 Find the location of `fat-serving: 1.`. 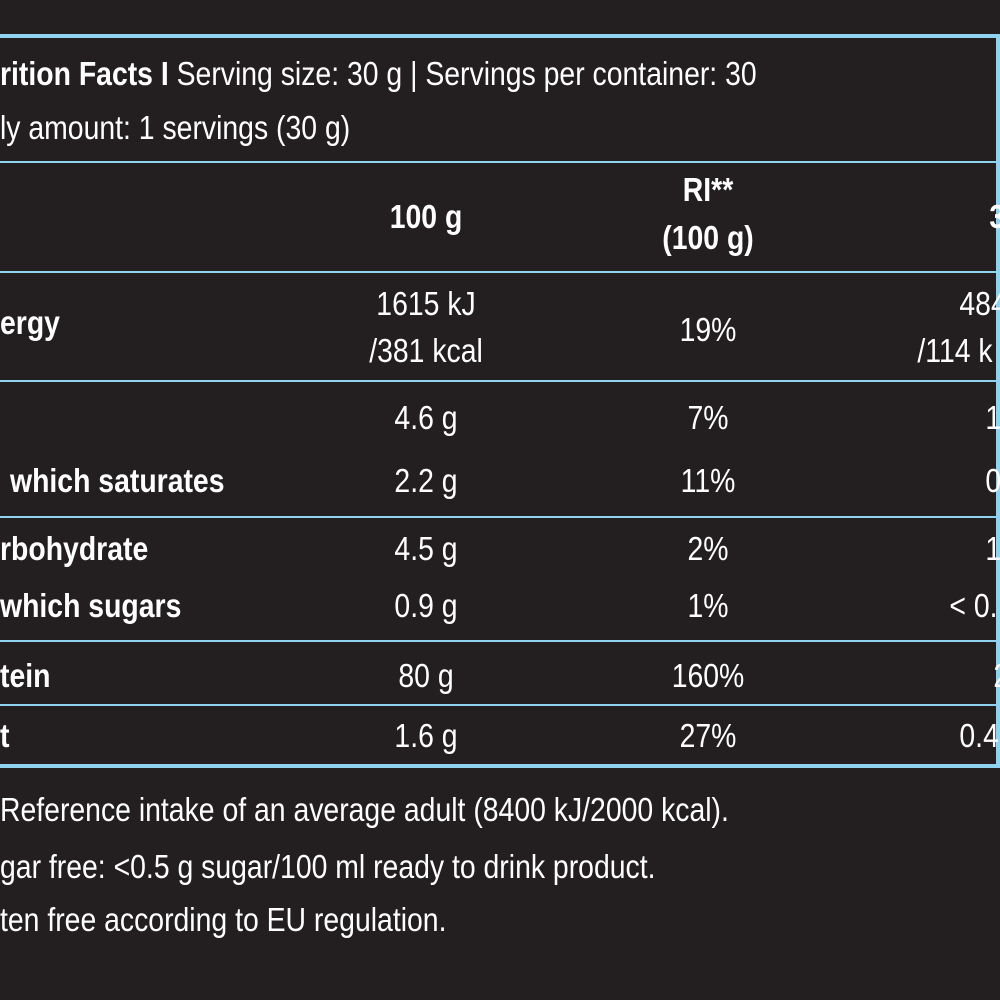

fat-serving: 1. is located at coordinates (992, 417).